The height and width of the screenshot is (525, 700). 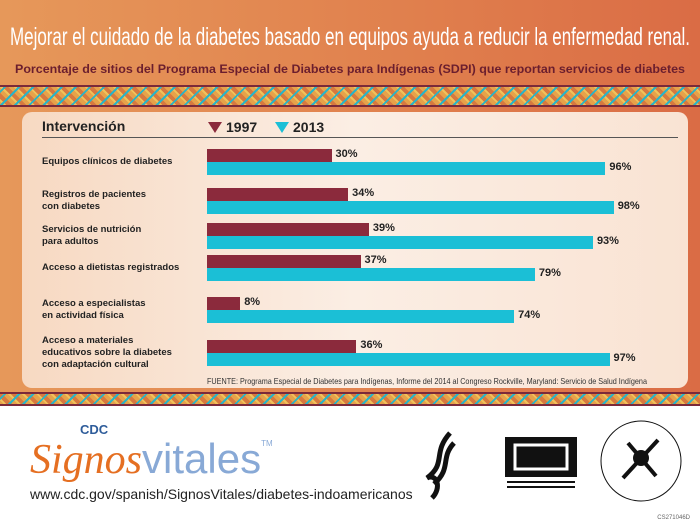 I want to click on data-label: 97%, so click(x=624, y=358).